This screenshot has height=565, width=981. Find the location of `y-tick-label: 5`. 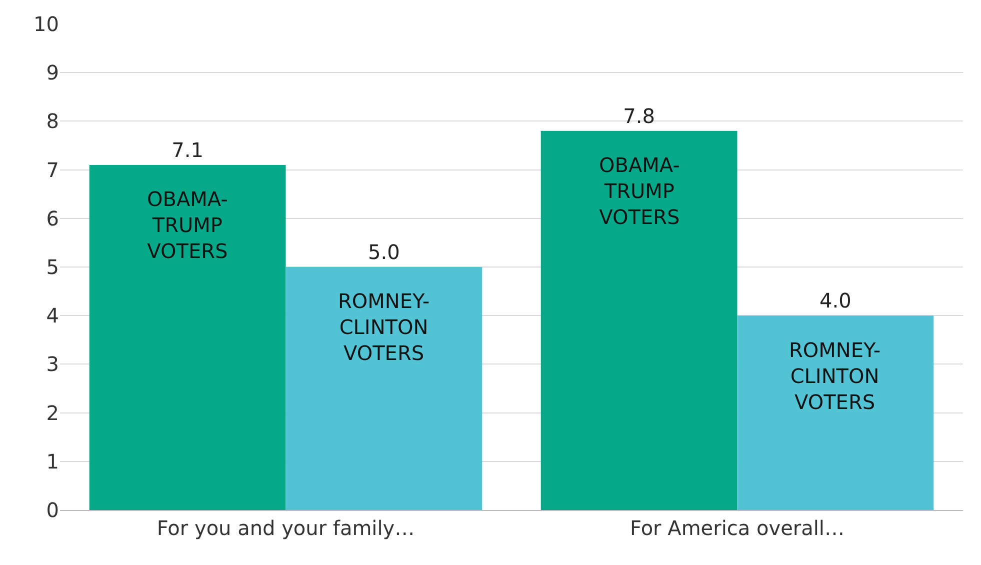

y-tick-label: 5 is located at coordinates (52, 267).